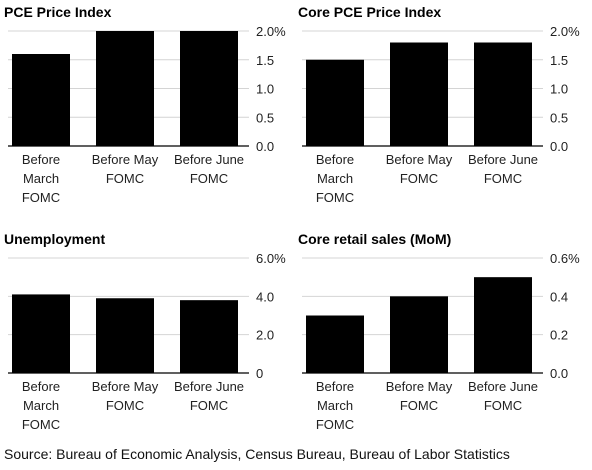 The height and width of the screenshot is (470, 592). What do you see at coordinates (265, 335) in the screenshot?
I see `y-tick-label: 2.0` at bounding box center [265, 335].